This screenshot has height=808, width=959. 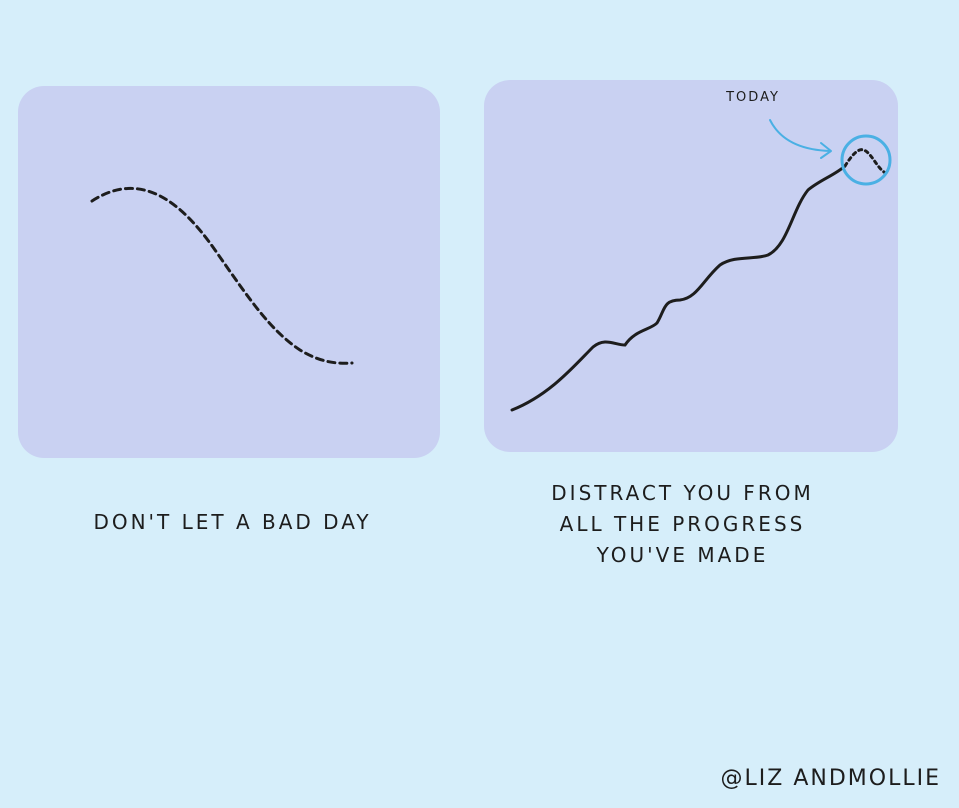 I want to click on right-caption-line: YOU'VE MADE, so click(x=682, y=555).